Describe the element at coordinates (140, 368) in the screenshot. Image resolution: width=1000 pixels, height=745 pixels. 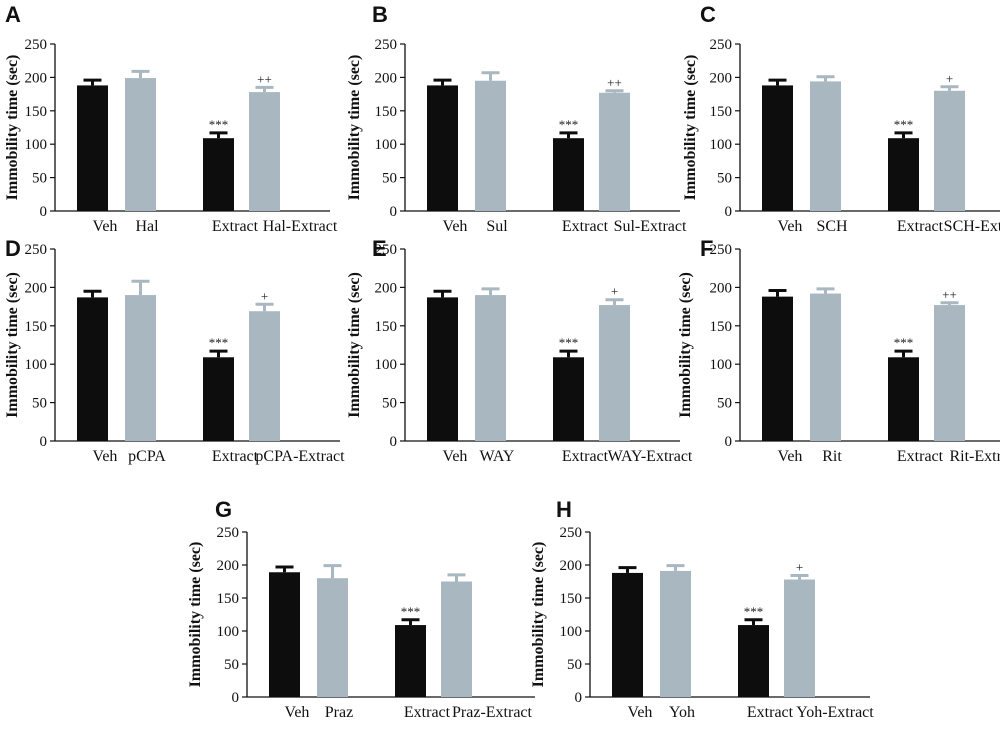
I see `bar-pcpa` at that location.